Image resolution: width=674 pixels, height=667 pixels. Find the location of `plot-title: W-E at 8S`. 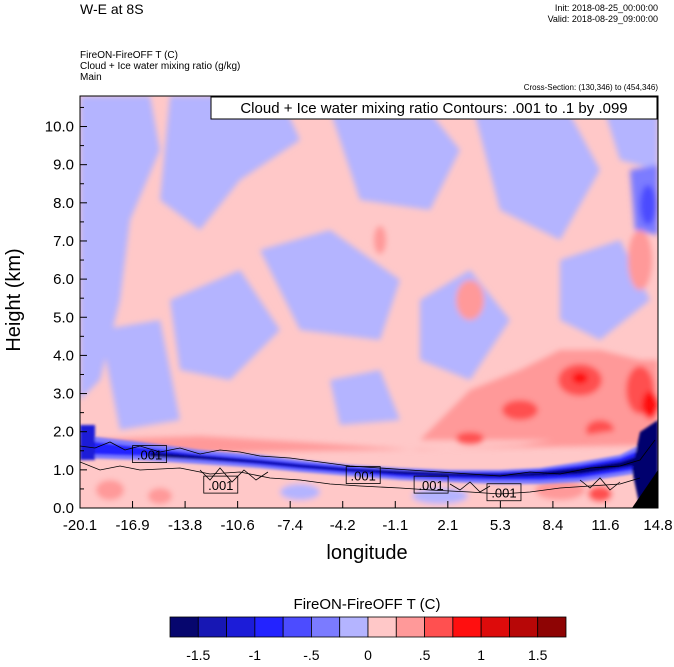

plot-title: W-E at 8S is located at coordinates (112, 9).